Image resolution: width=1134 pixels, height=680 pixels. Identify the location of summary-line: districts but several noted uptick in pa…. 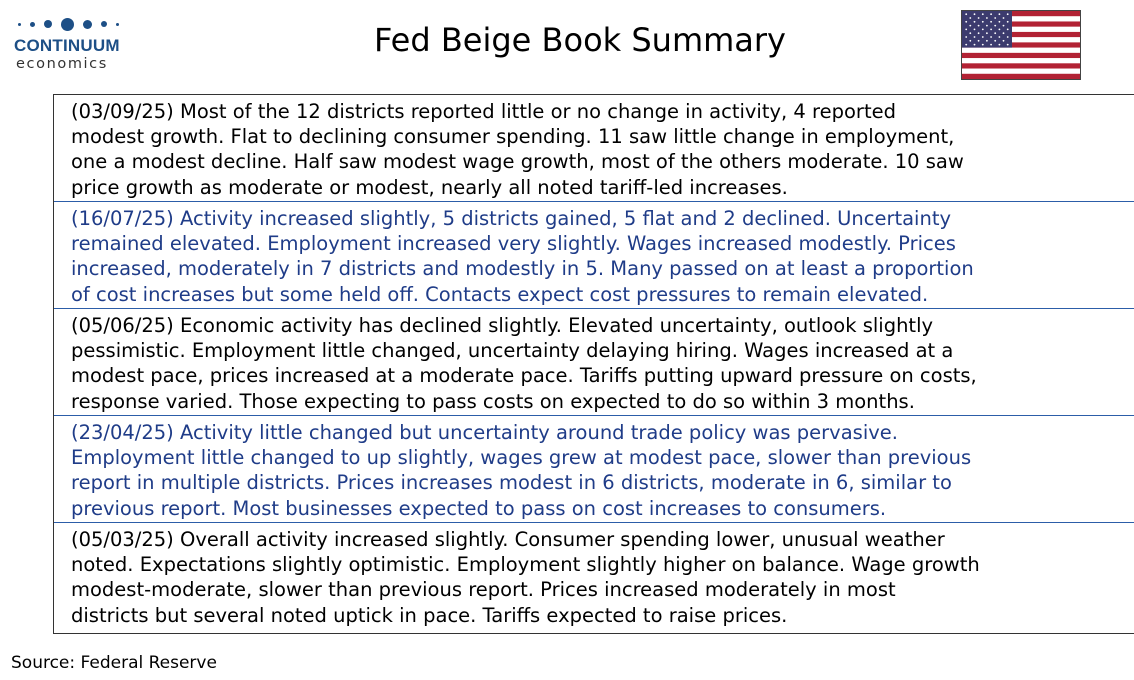
(429, 615).